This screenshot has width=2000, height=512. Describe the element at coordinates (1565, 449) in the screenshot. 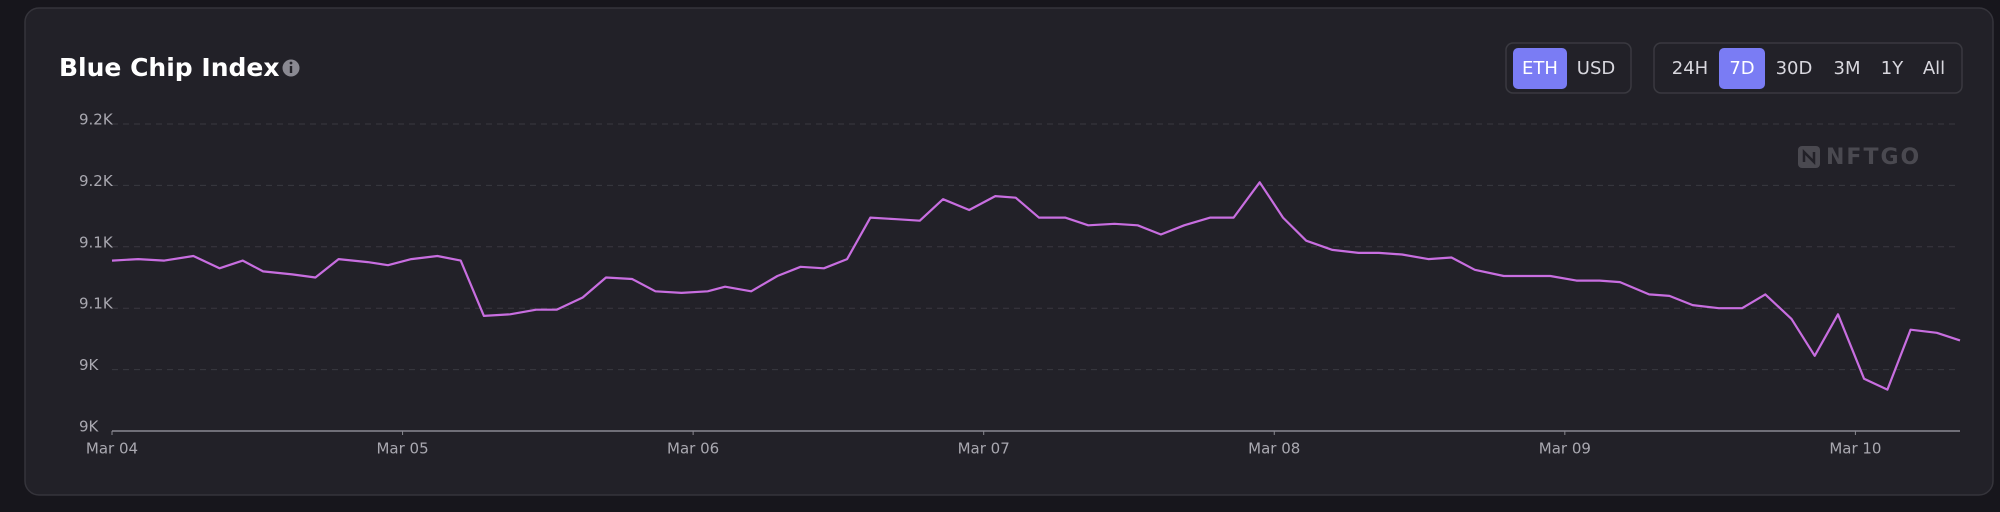

I see `x-tick-label: Mar 09` at that location.